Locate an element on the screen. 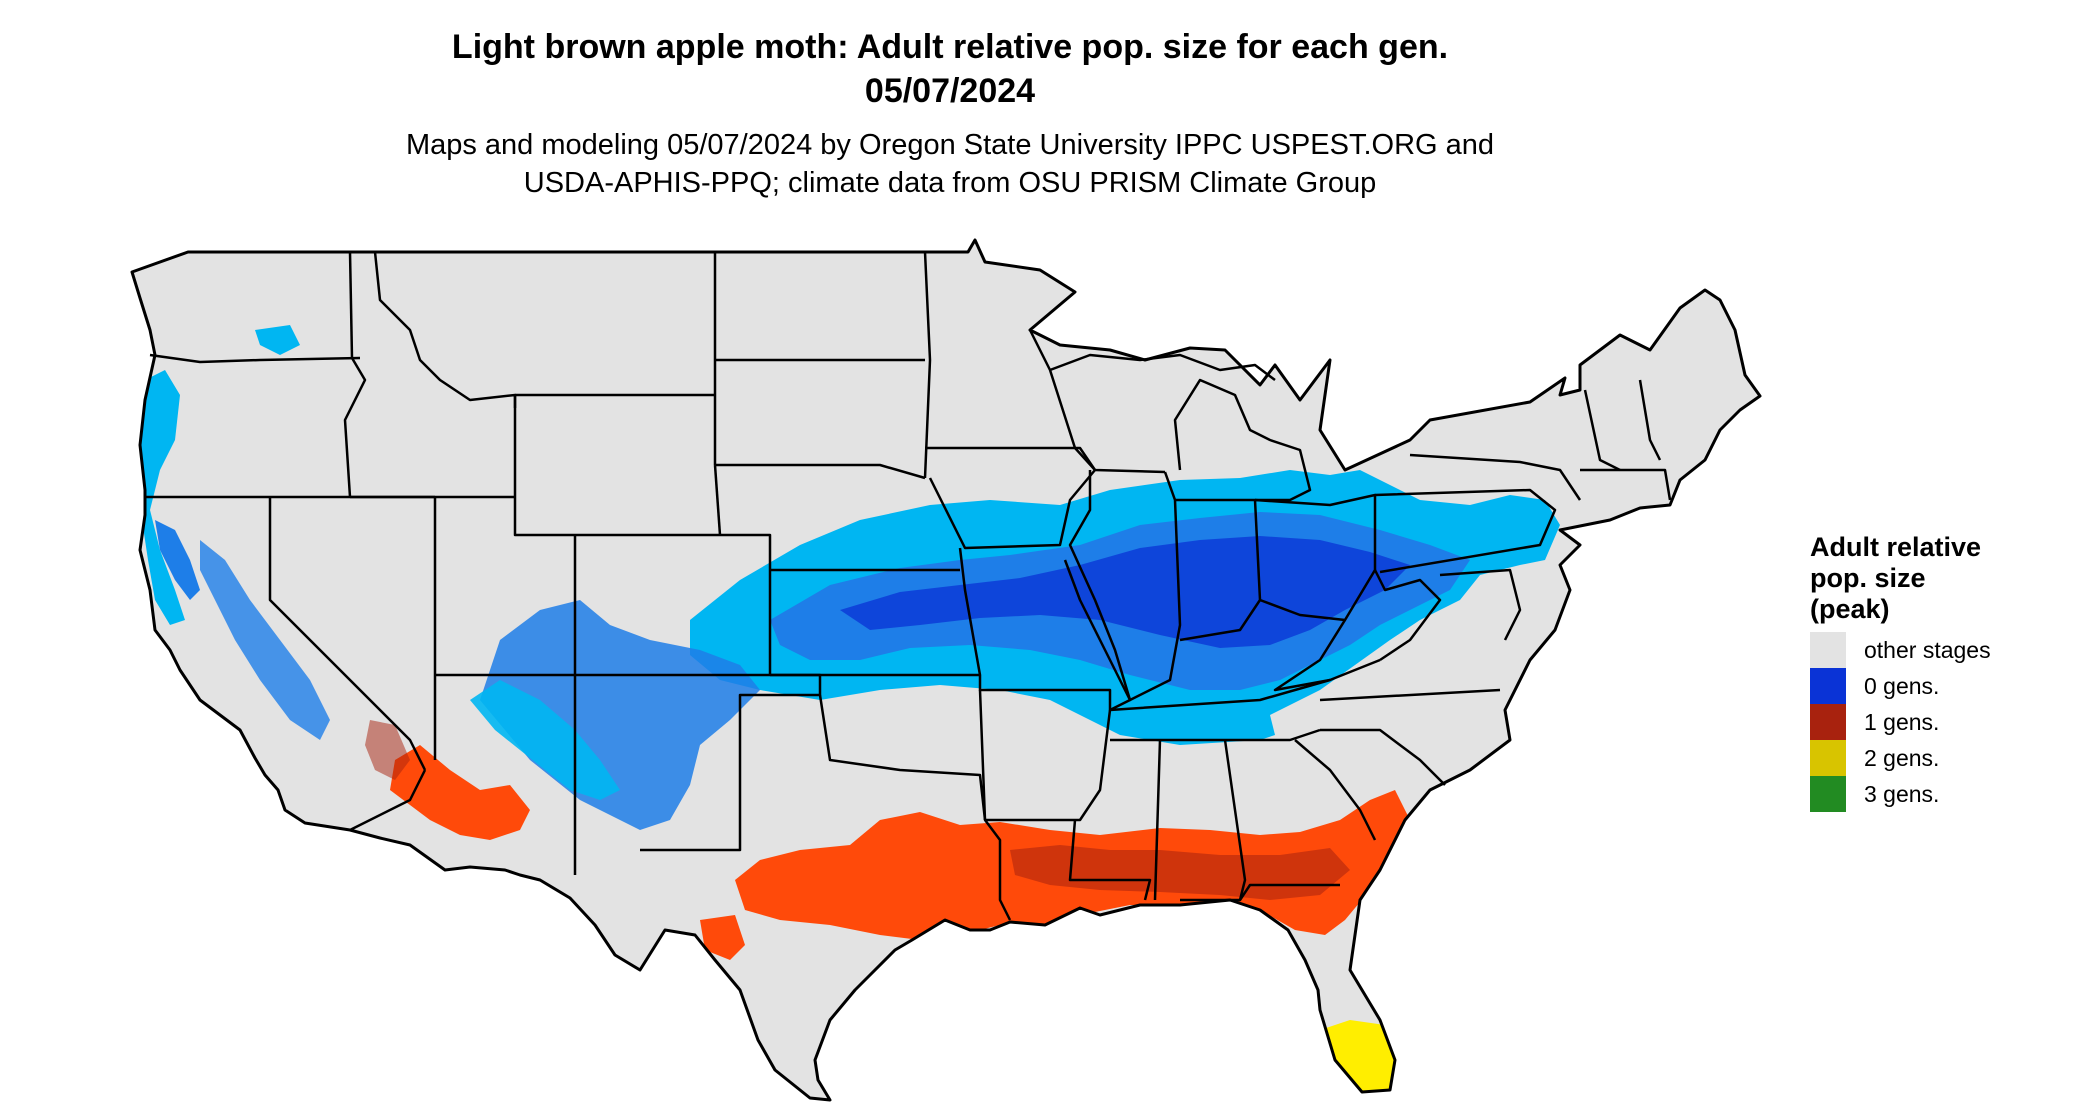  state-border-wa-or is located at coordinates (255, 358).